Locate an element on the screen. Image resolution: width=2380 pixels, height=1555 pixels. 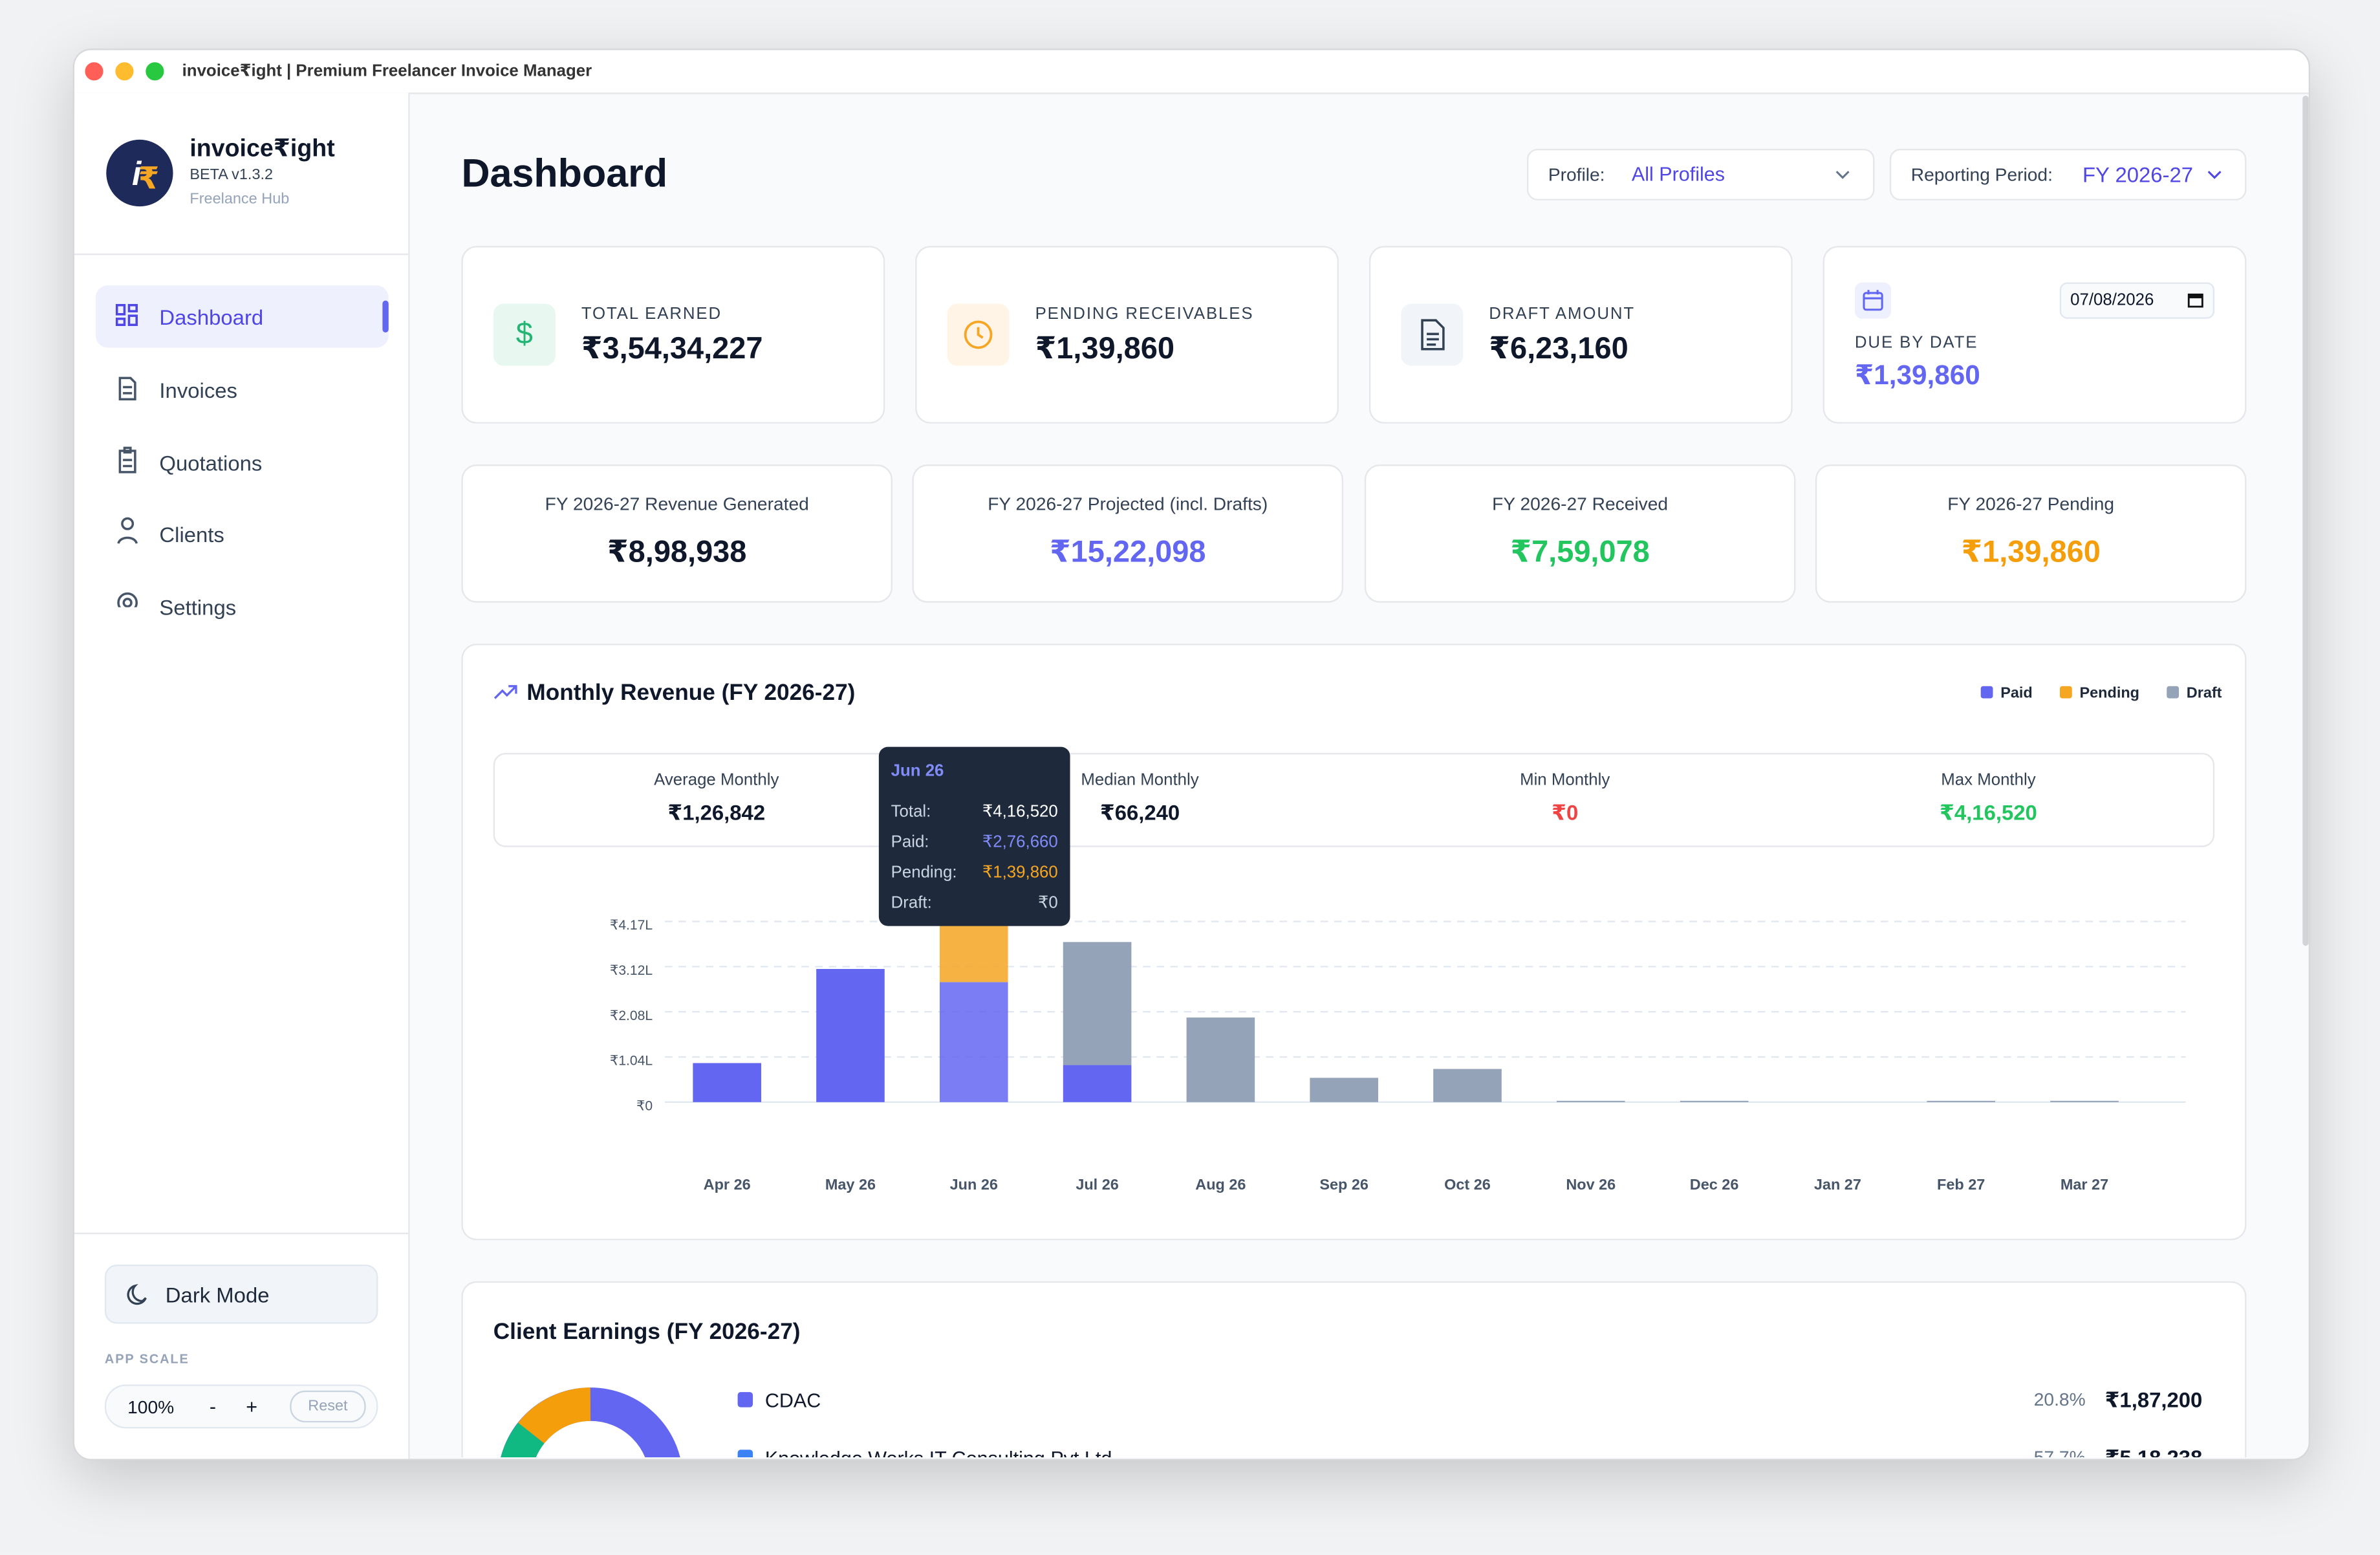
scale-label: APP SCALE is located at coordinates (146, 1359).